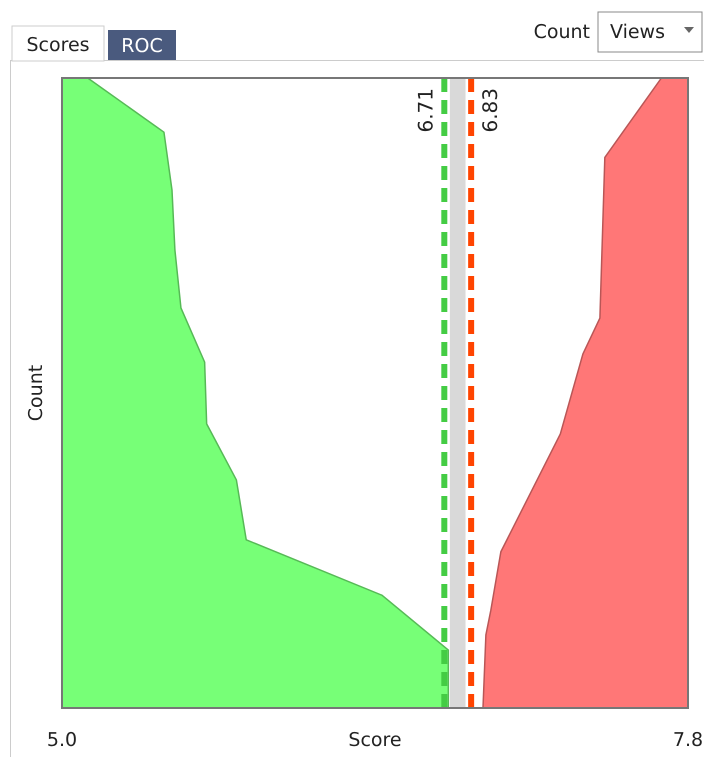  I want to click on ref-line-label: 6.83, so click(490, 110).